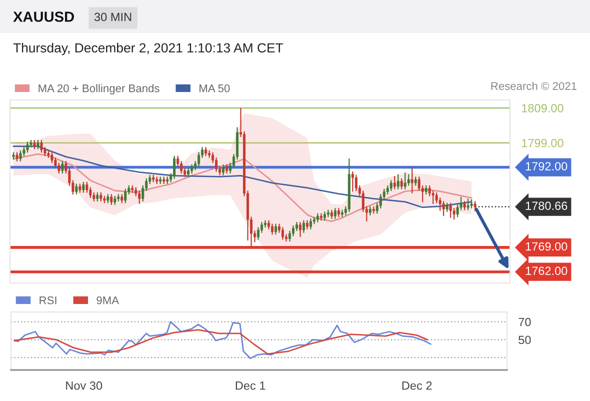 This screenshot has width=590, height=401. What do you see at coordinates (533, 86) in the screenshot?
I see `text: Research © 2021` at bounding box center [533, 86].